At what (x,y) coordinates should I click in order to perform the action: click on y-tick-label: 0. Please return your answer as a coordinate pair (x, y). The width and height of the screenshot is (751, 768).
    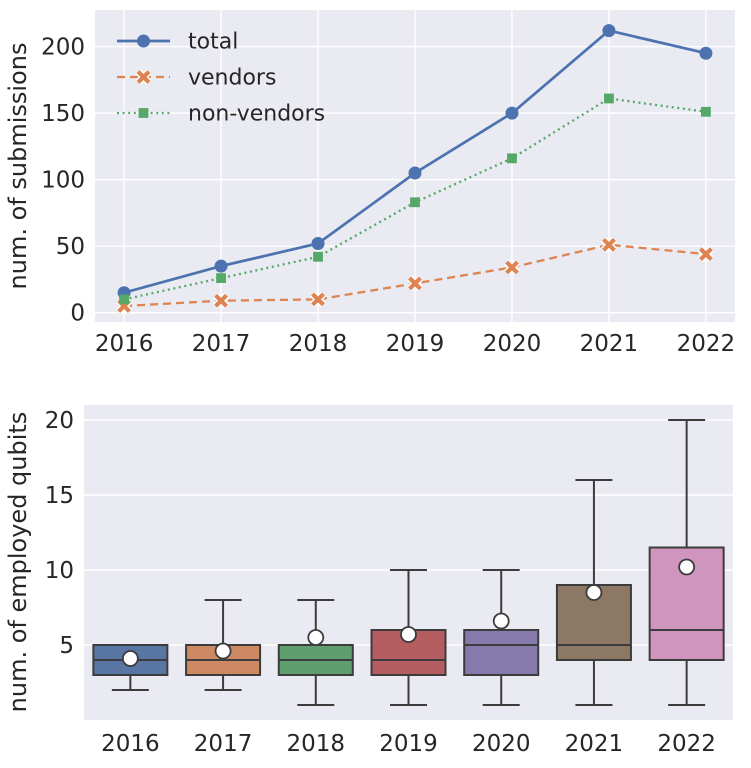
    Looking at the image, I should click on (77, 314).